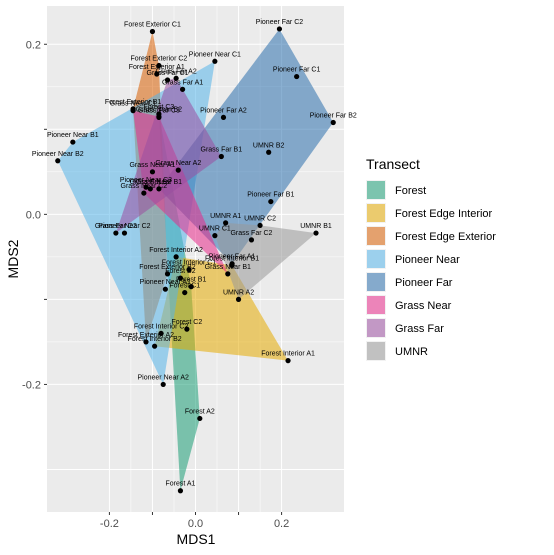 The image size is (554, 555). I want to click on point-label: Forest Exterior A2, so click(146, 335).